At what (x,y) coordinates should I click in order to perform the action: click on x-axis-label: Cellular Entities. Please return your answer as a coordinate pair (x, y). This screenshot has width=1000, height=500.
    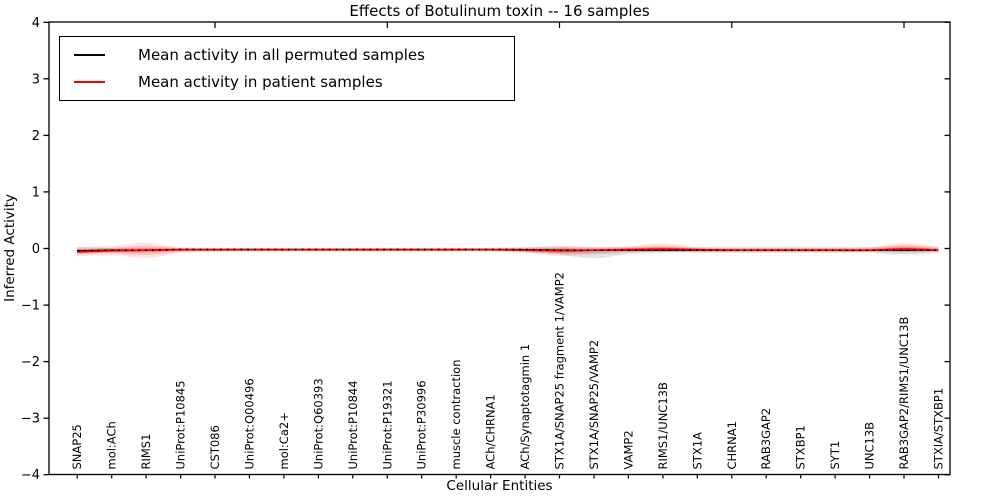
    Looking at the image, I should click on (499, 486).